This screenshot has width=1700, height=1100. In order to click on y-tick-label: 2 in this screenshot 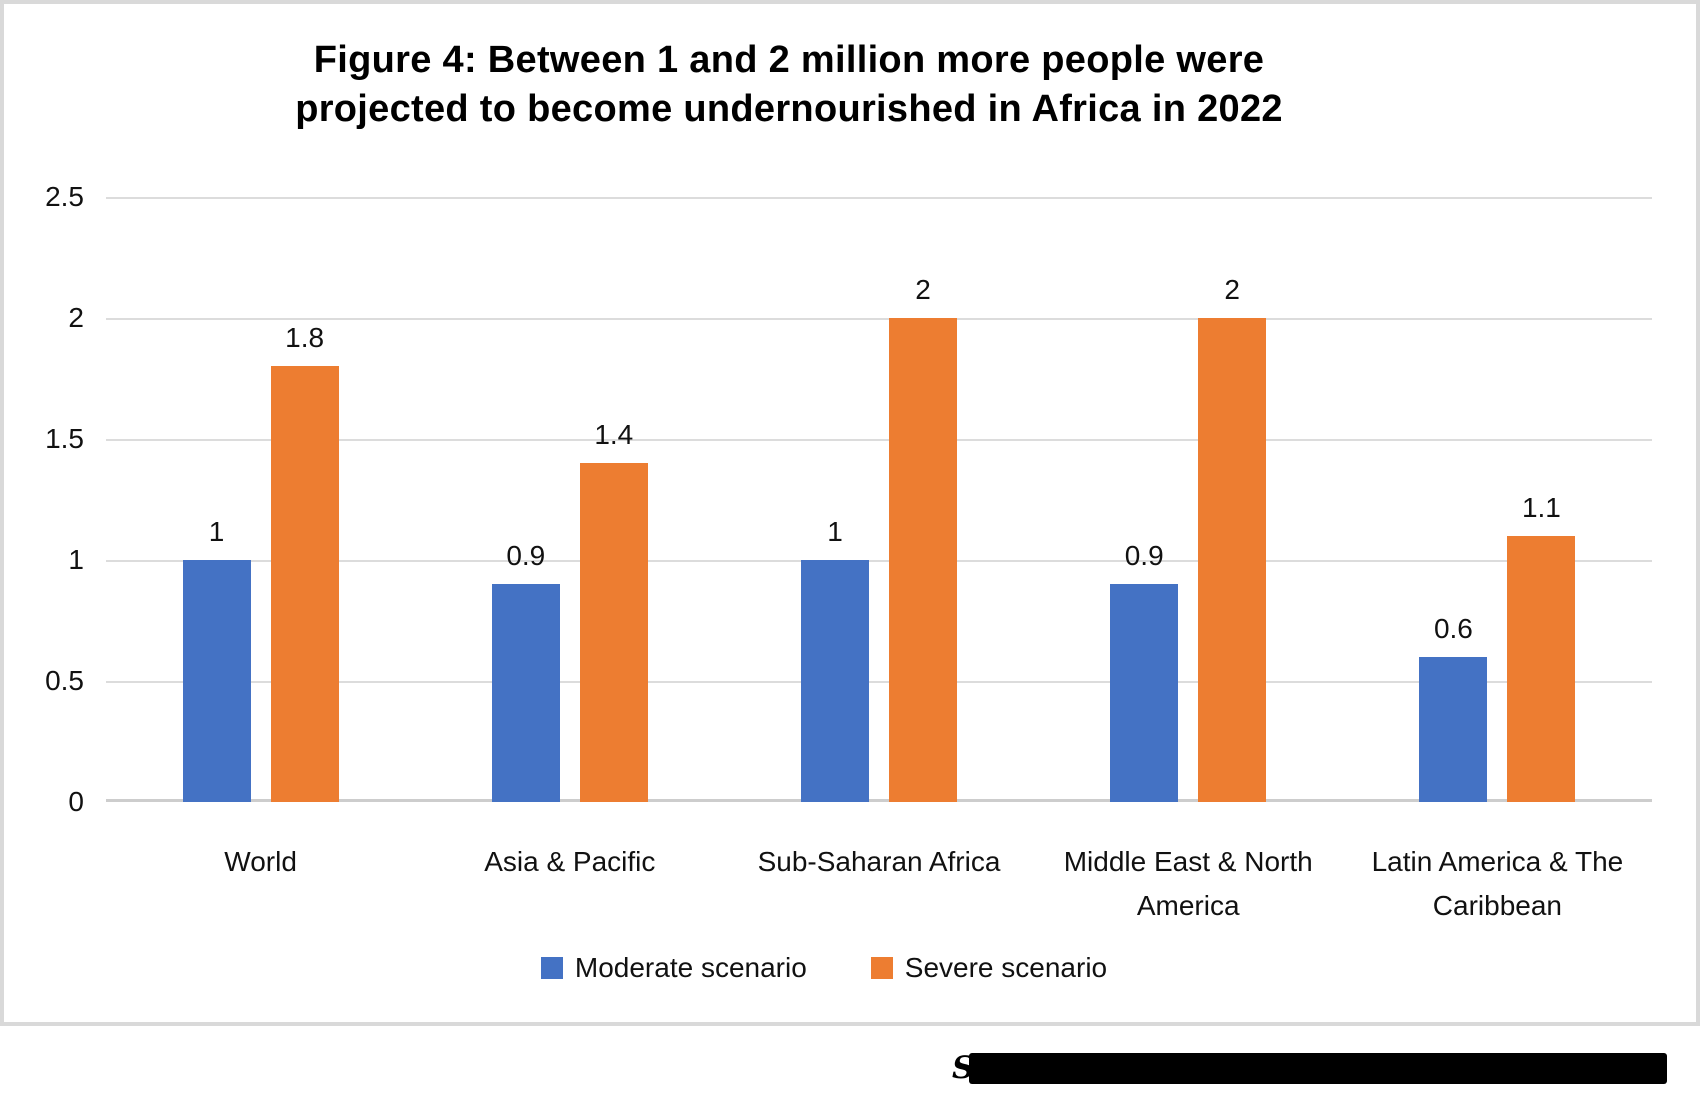, I will do `click(76, 317)`.